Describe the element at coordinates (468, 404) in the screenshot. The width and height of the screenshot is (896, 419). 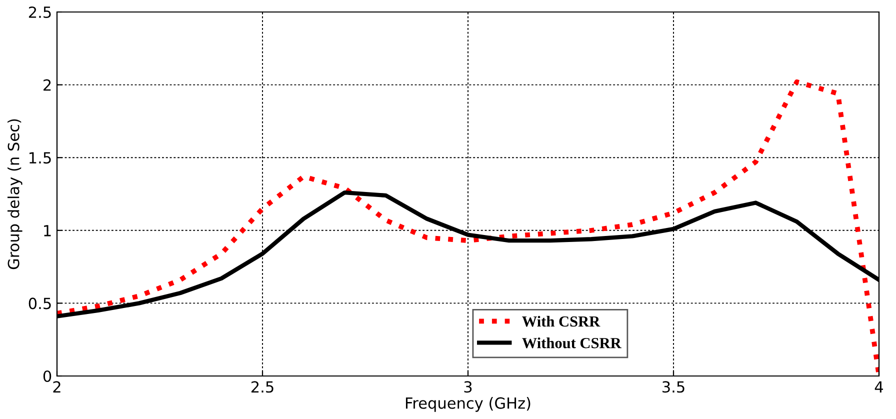
I see `x-axis-title: Frequency (GHz)` at that location.